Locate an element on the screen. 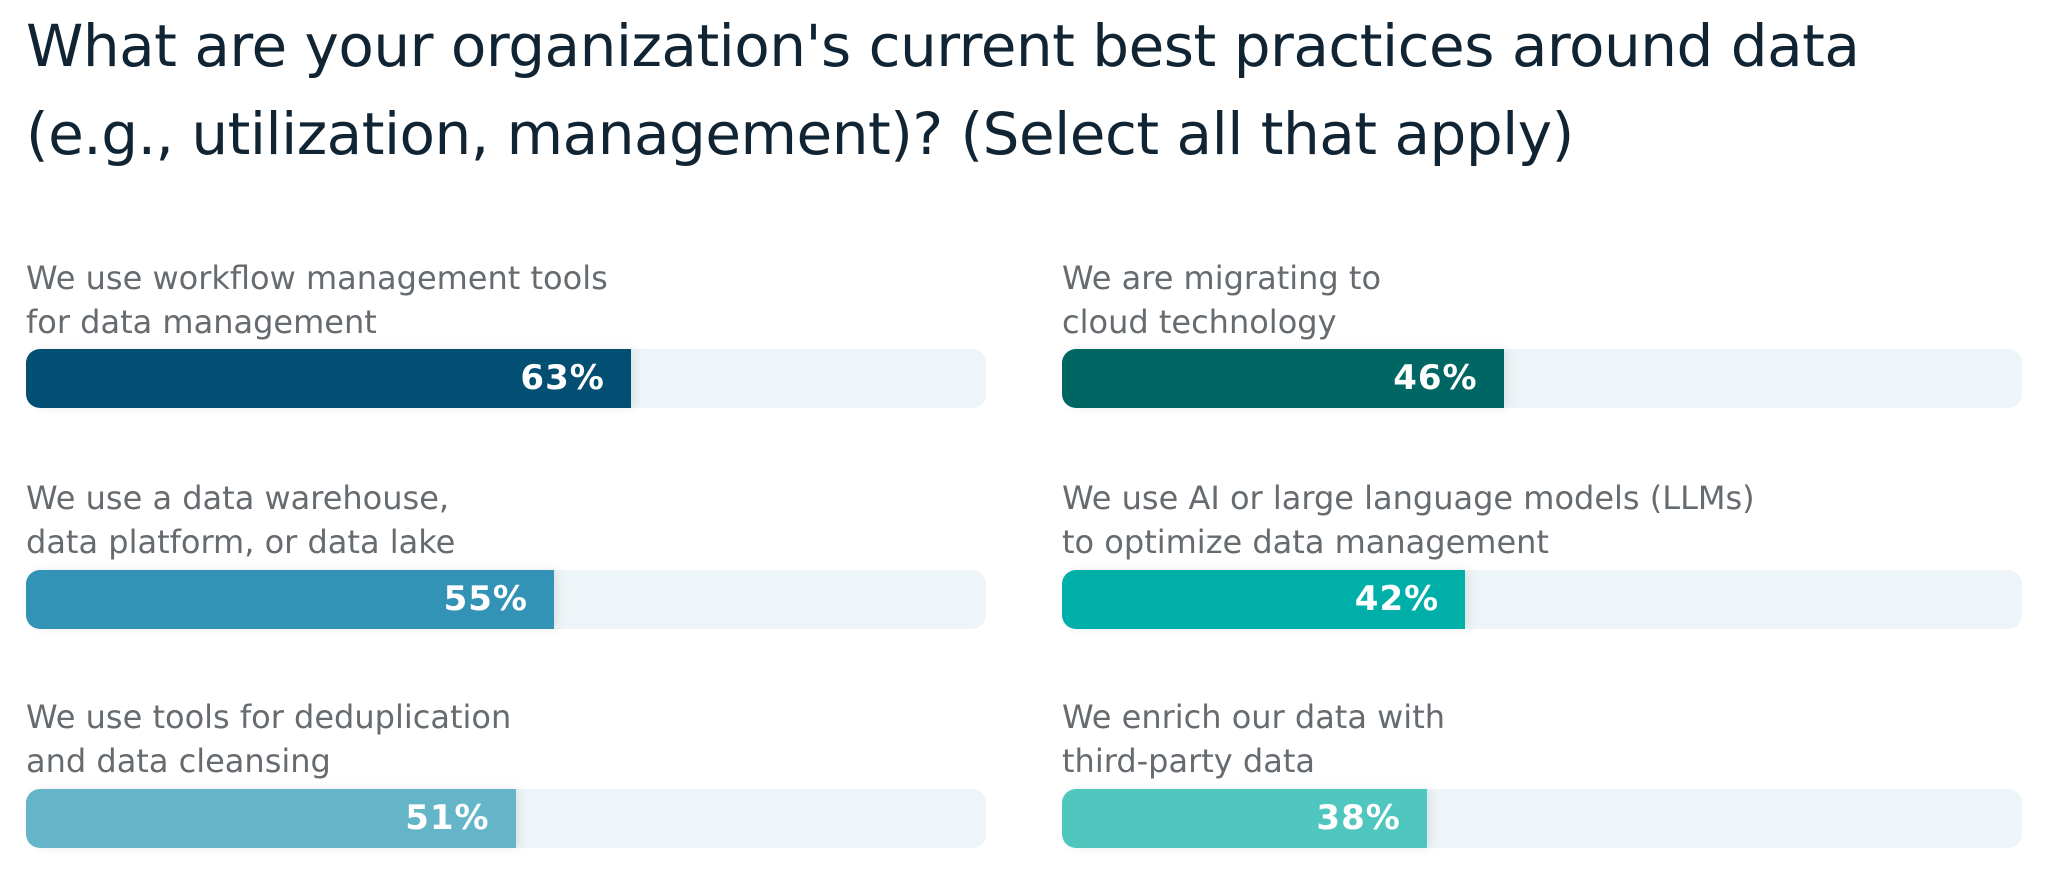  bar-track: 38% is located at coordinates (1542, 818).